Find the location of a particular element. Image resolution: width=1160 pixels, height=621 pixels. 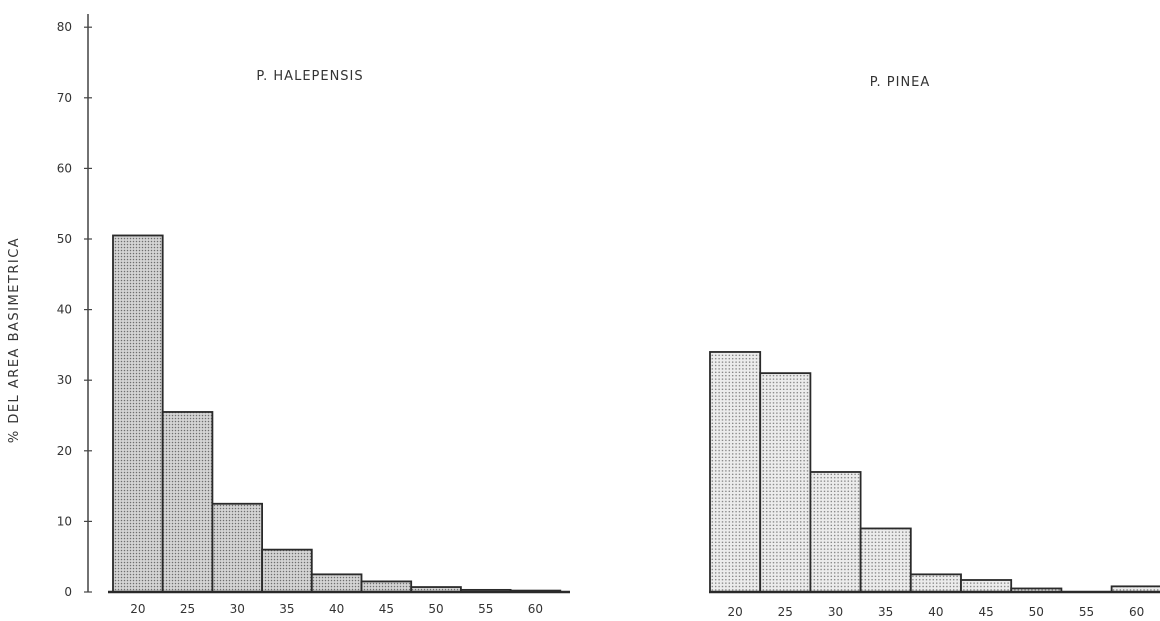

x-axis-ticks-pinea: 20 25 30 35 40 45 50 55 60 is located at coordinates (935, 612).